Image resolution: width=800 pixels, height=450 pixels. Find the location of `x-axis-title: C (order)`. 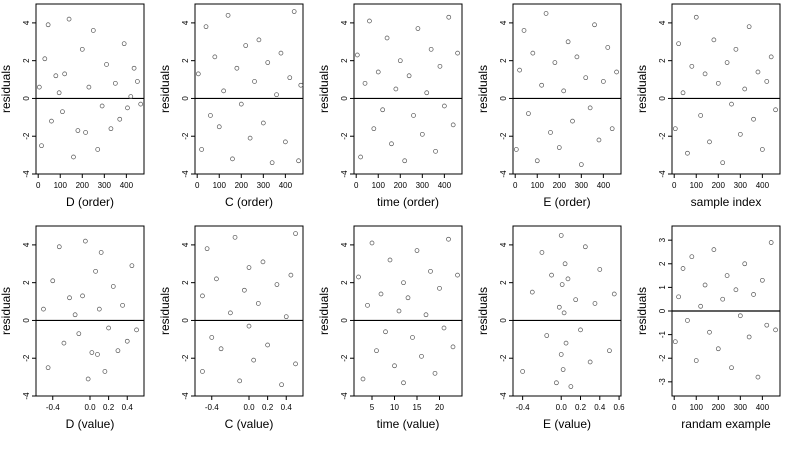

x-axis-title: C (order) is located at coordinates (249, 202).